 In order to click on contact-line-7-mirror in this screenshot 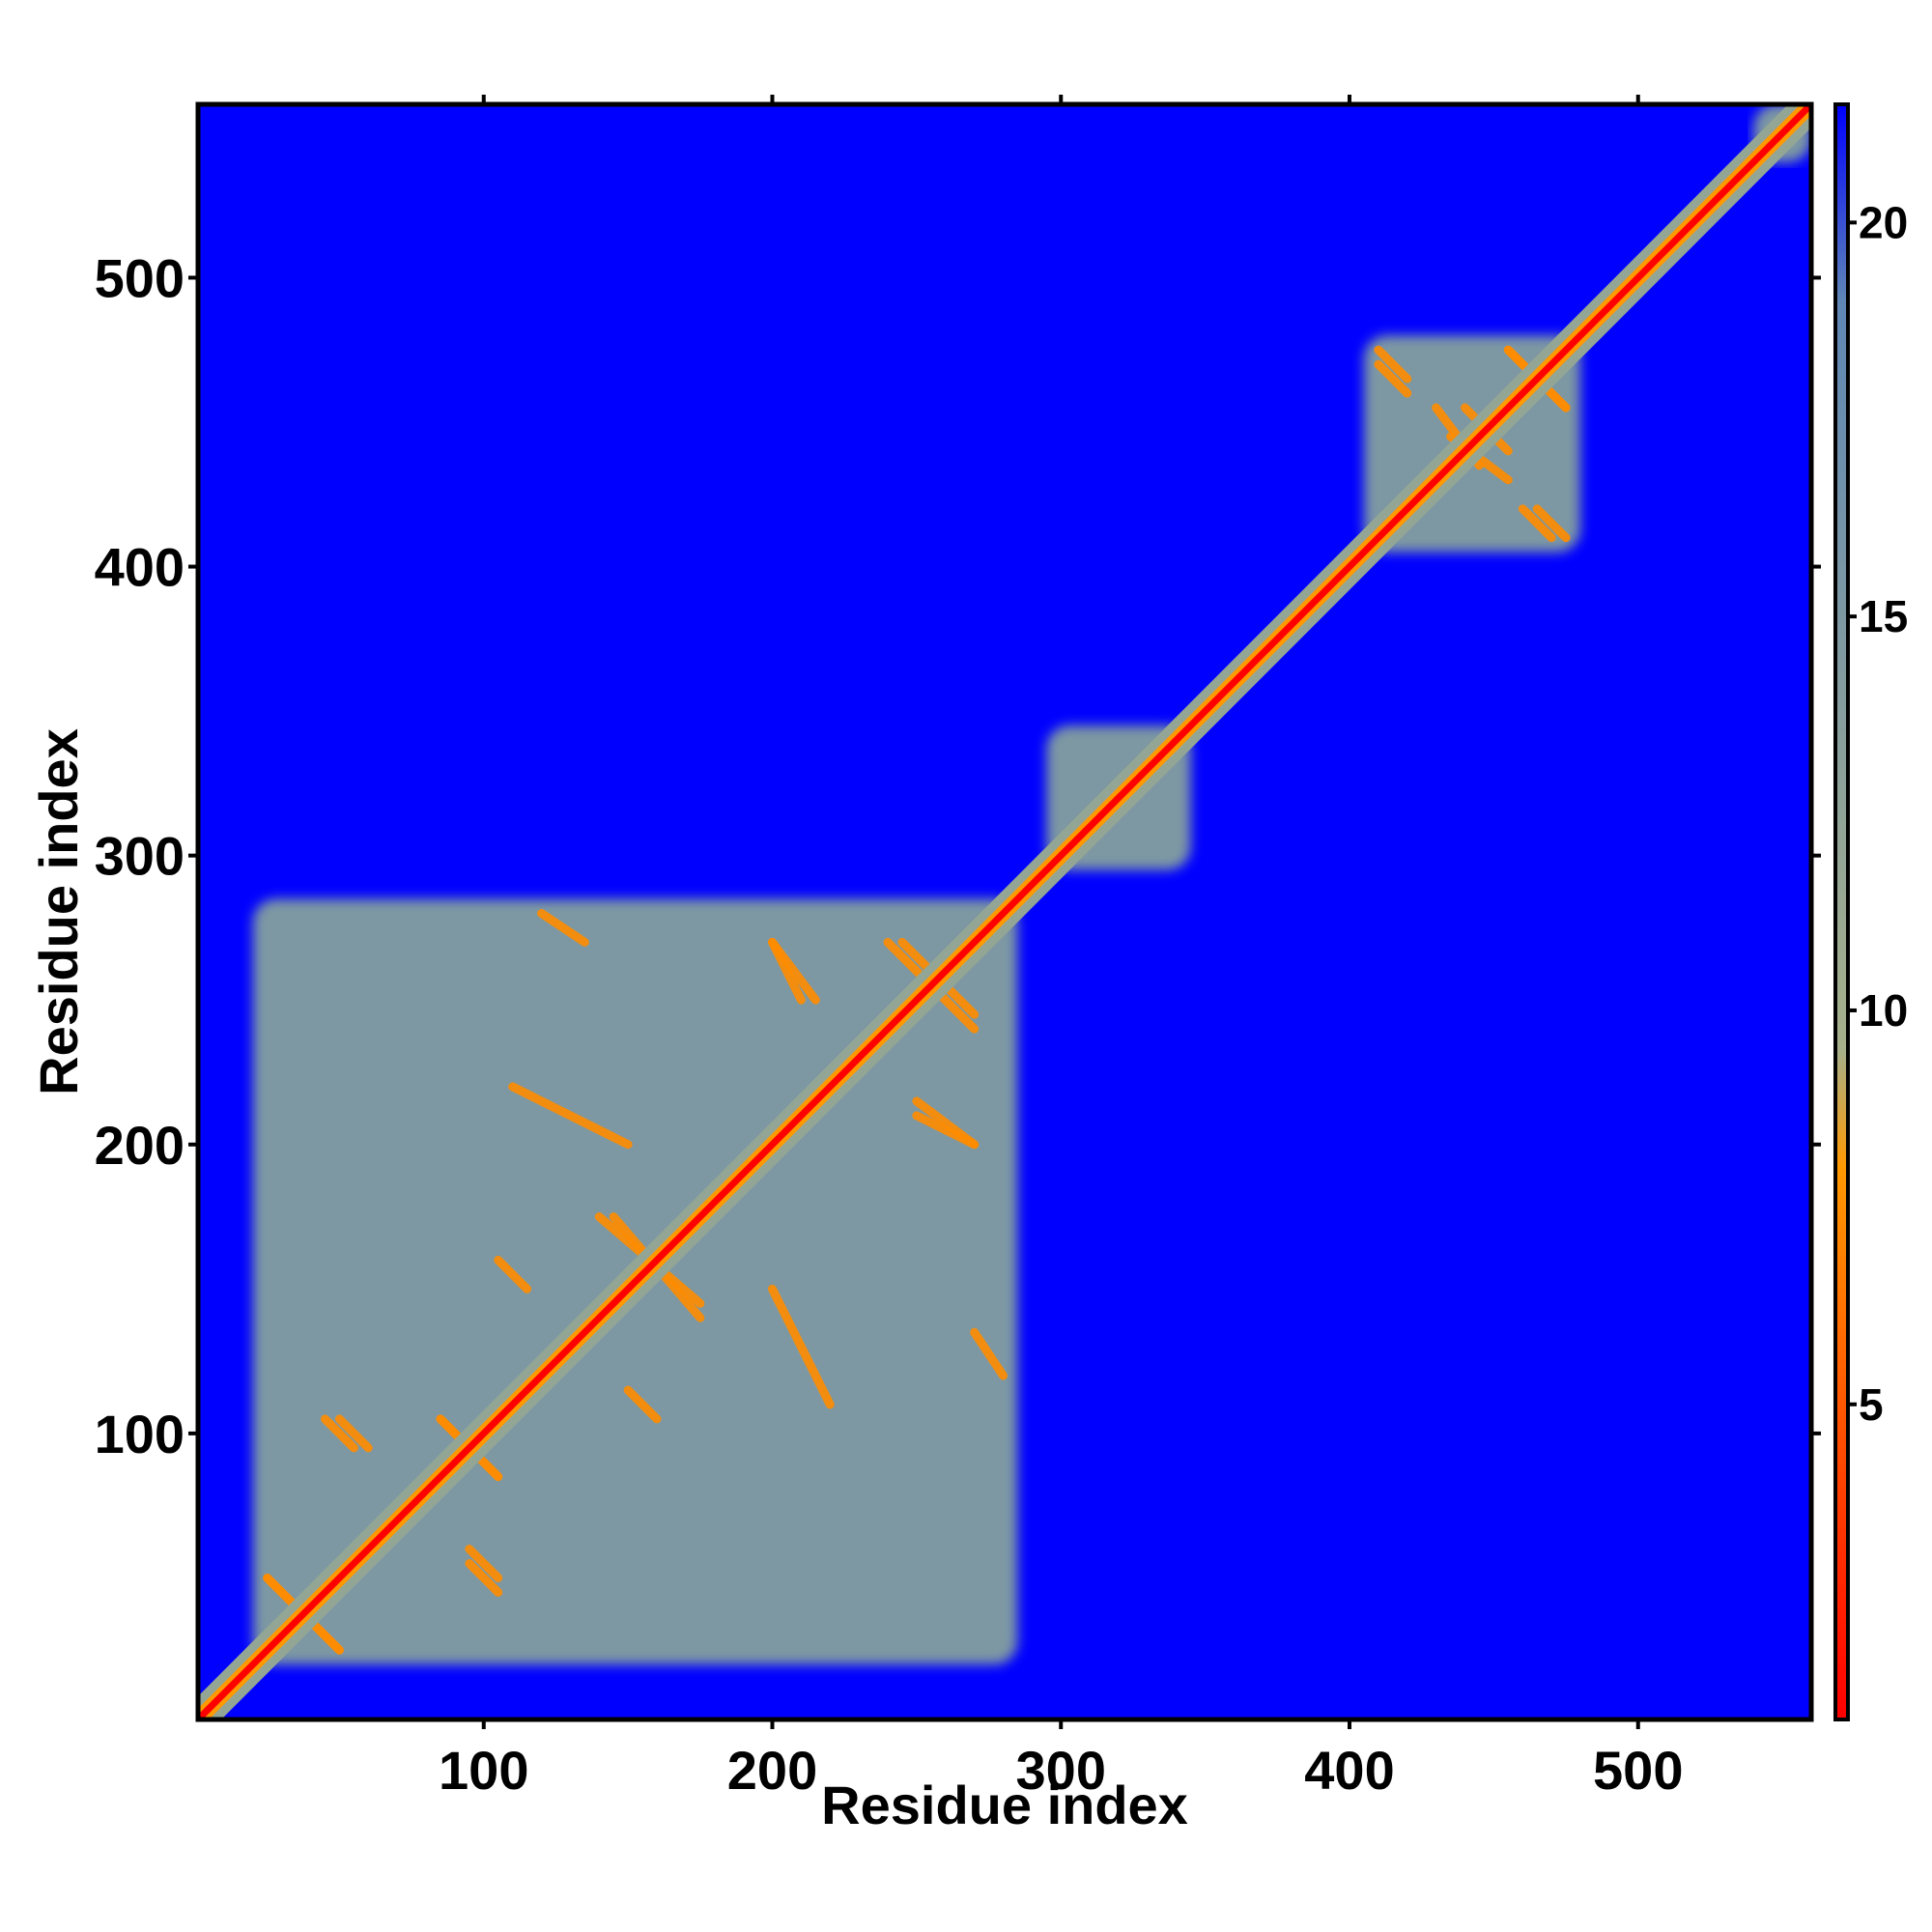, I will do `click(513, 1274)`.